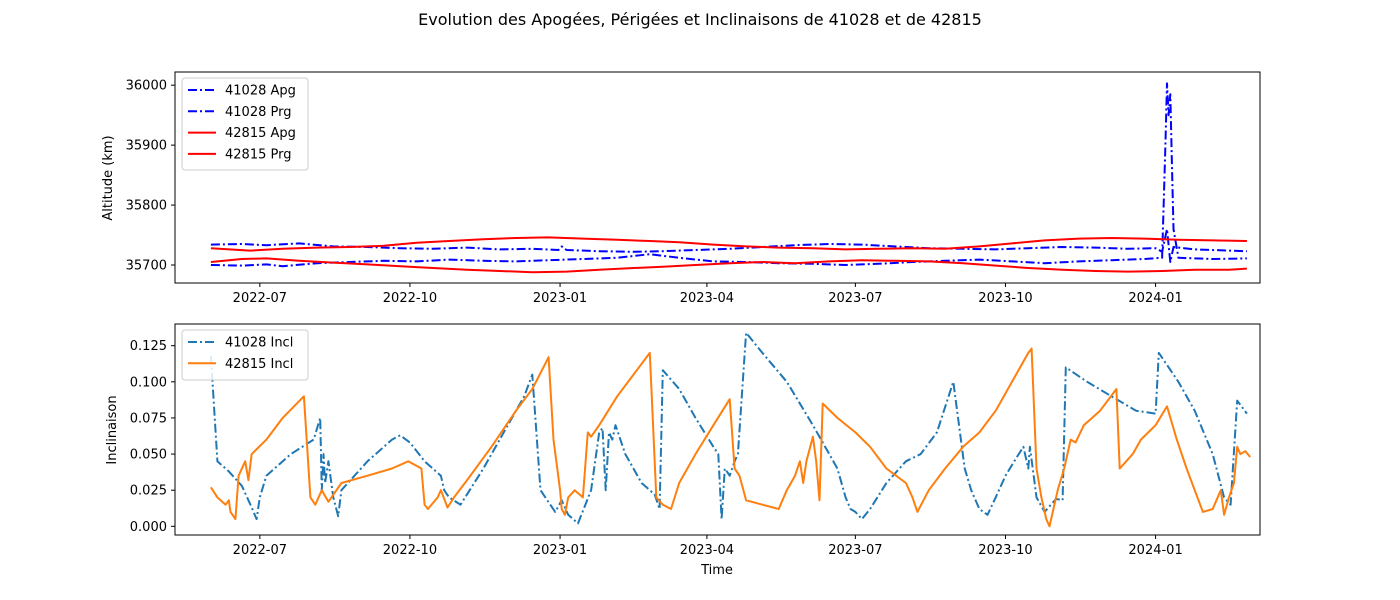 This screenshot has width=1400, height=600. I want to click on altitude-y-tick-label: 35800, so click(146, 206).